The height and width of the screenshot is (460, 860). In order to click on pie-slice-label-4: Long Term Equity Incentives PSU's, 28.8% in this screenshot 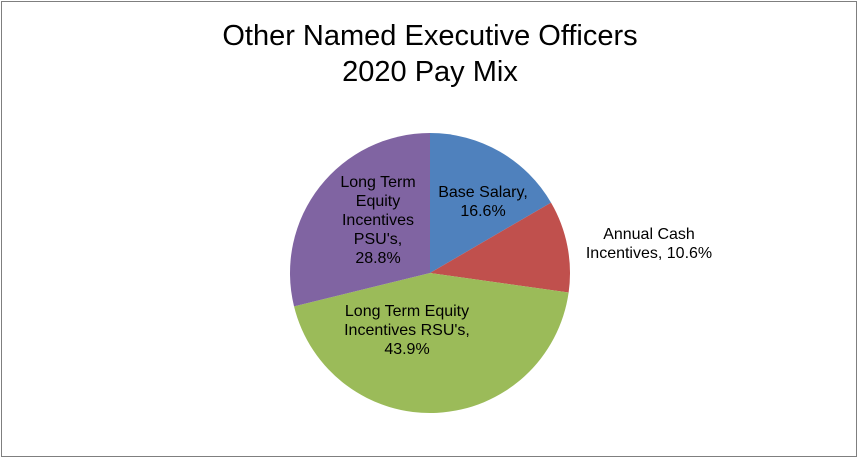, I will do `click(377, 220)`.